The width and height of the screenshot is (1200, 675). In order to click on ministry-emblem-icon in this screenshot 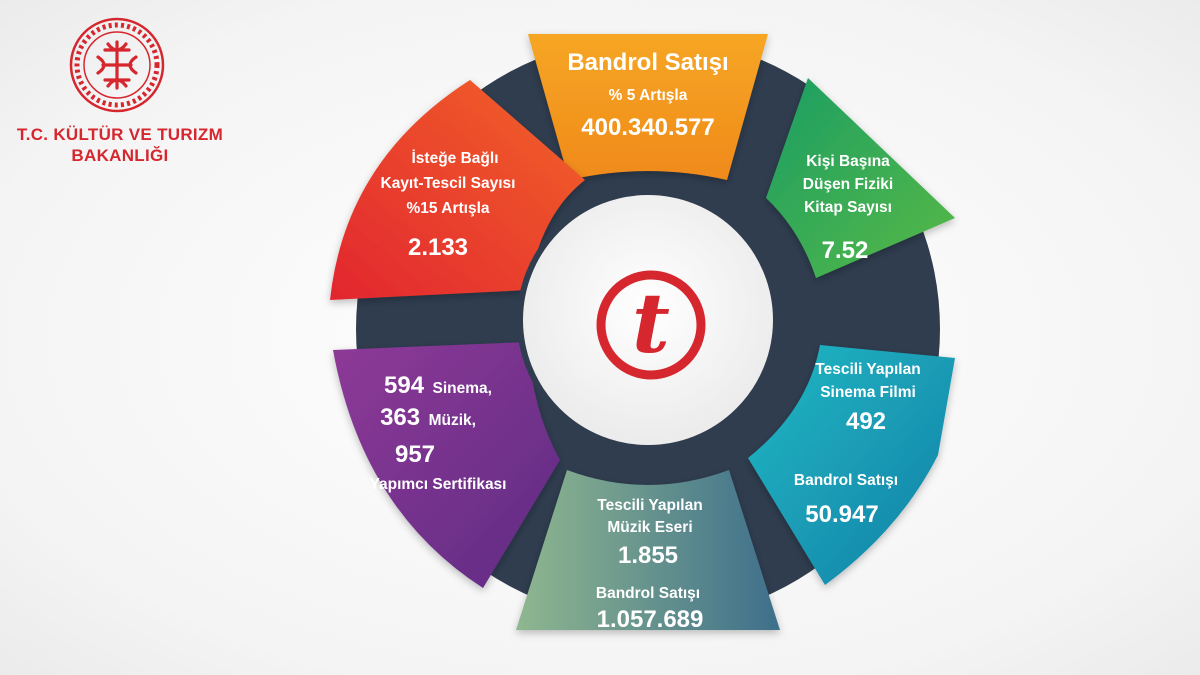, I will do `click(117, 65)`.